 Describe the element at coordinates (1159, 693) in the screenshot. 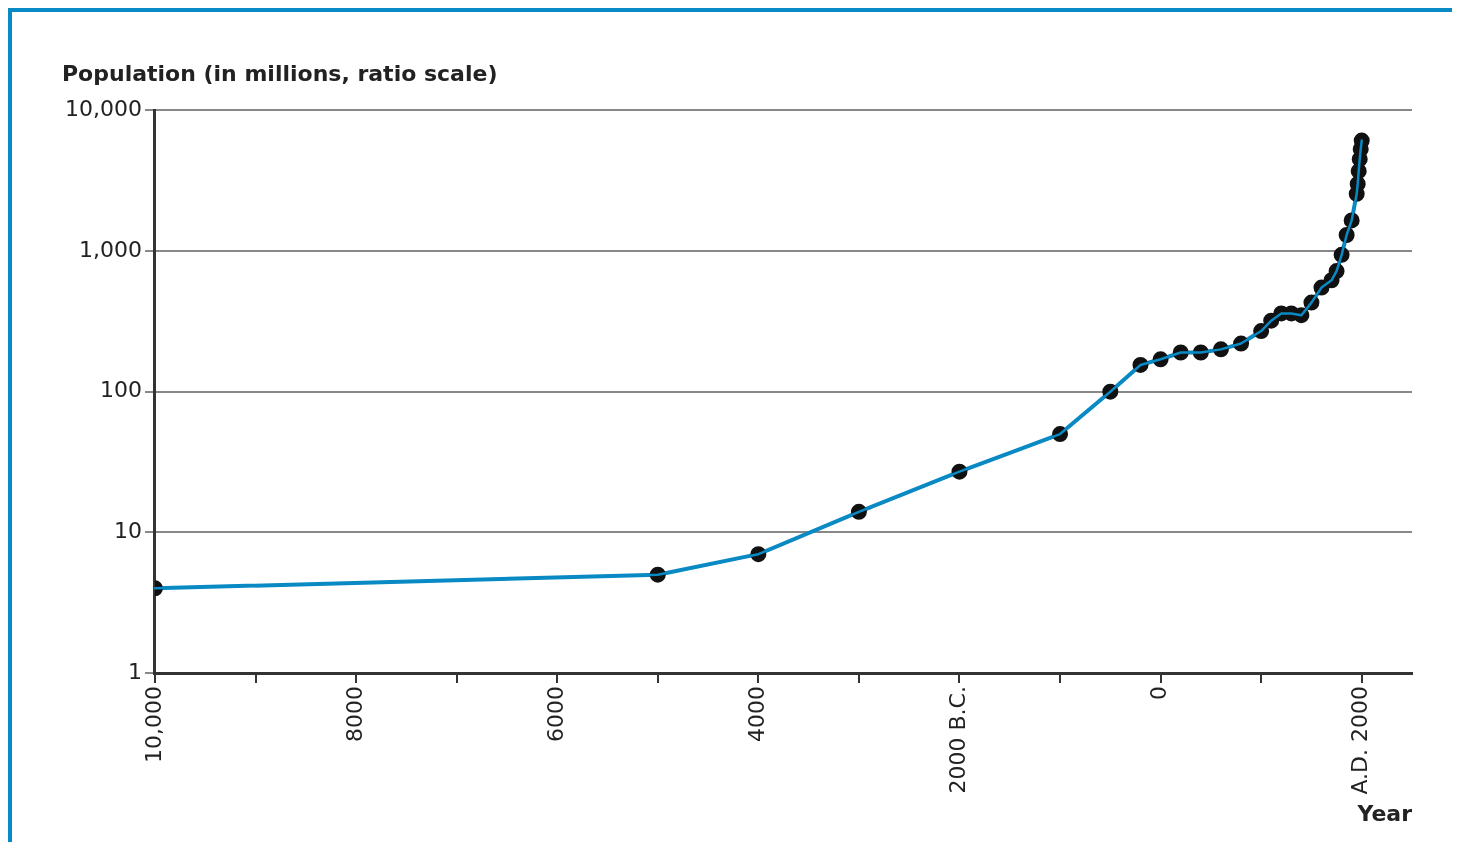

I see `x-tick-label: 0` at that location.